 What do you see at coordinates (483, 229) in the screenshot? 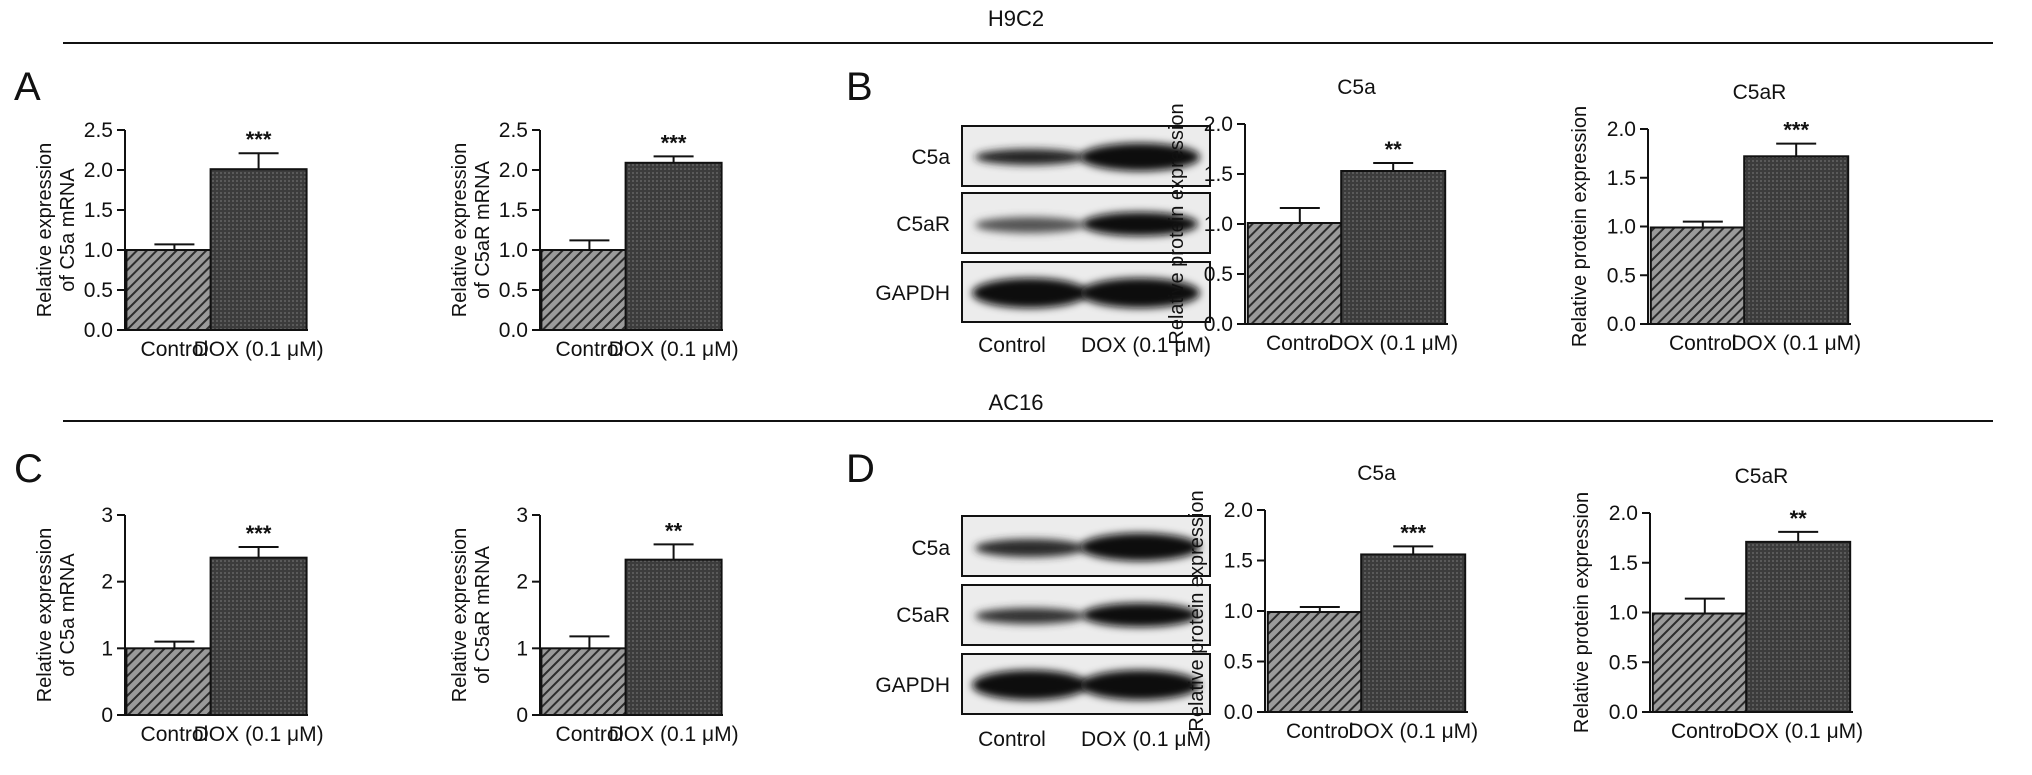
I see `y-axis-label-line: of C5aR mRNA` at bounding box center [483, 229].